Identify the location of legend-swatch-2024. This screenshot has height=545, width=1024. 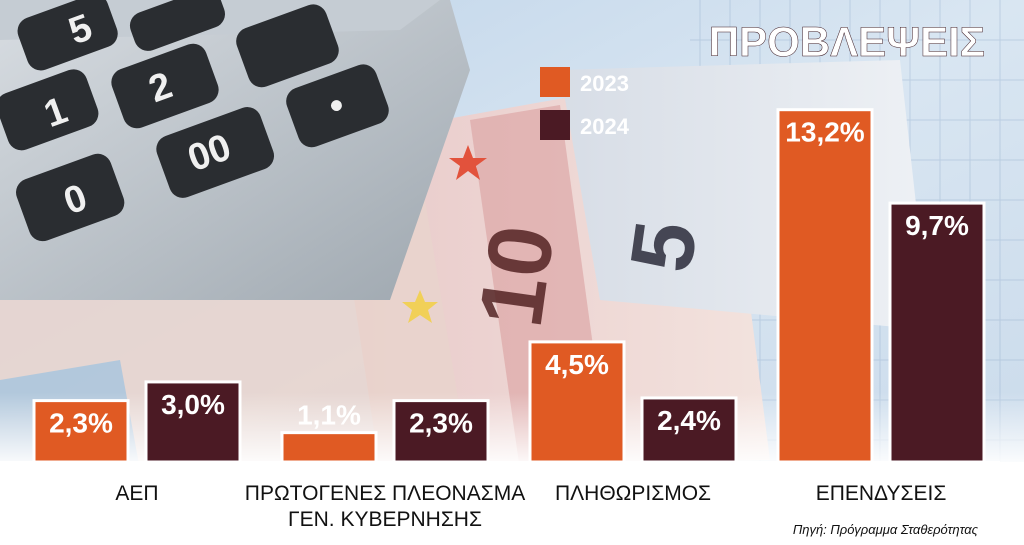
(555, 125).